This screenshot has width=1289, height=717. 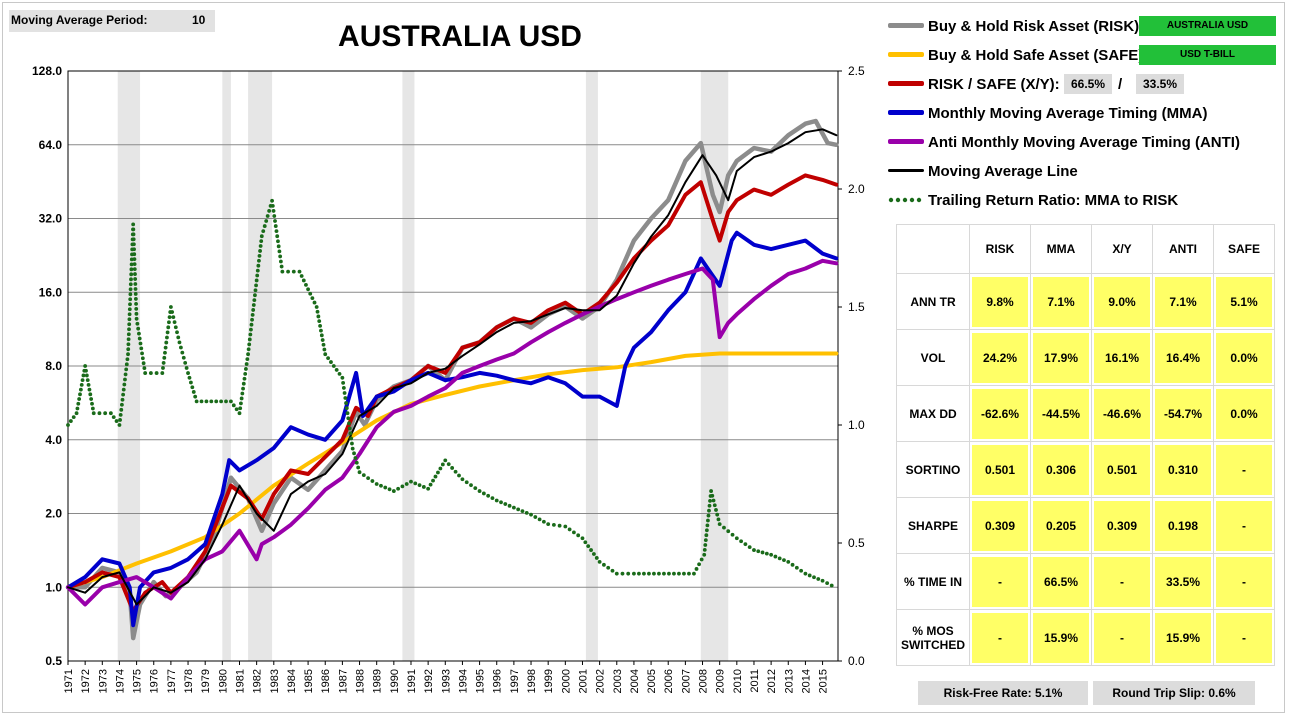 What do you see at coordinates (1122, 357) in the screenshot?
I see `table-cell: 16.1%` at bounding box center [1122, 357].